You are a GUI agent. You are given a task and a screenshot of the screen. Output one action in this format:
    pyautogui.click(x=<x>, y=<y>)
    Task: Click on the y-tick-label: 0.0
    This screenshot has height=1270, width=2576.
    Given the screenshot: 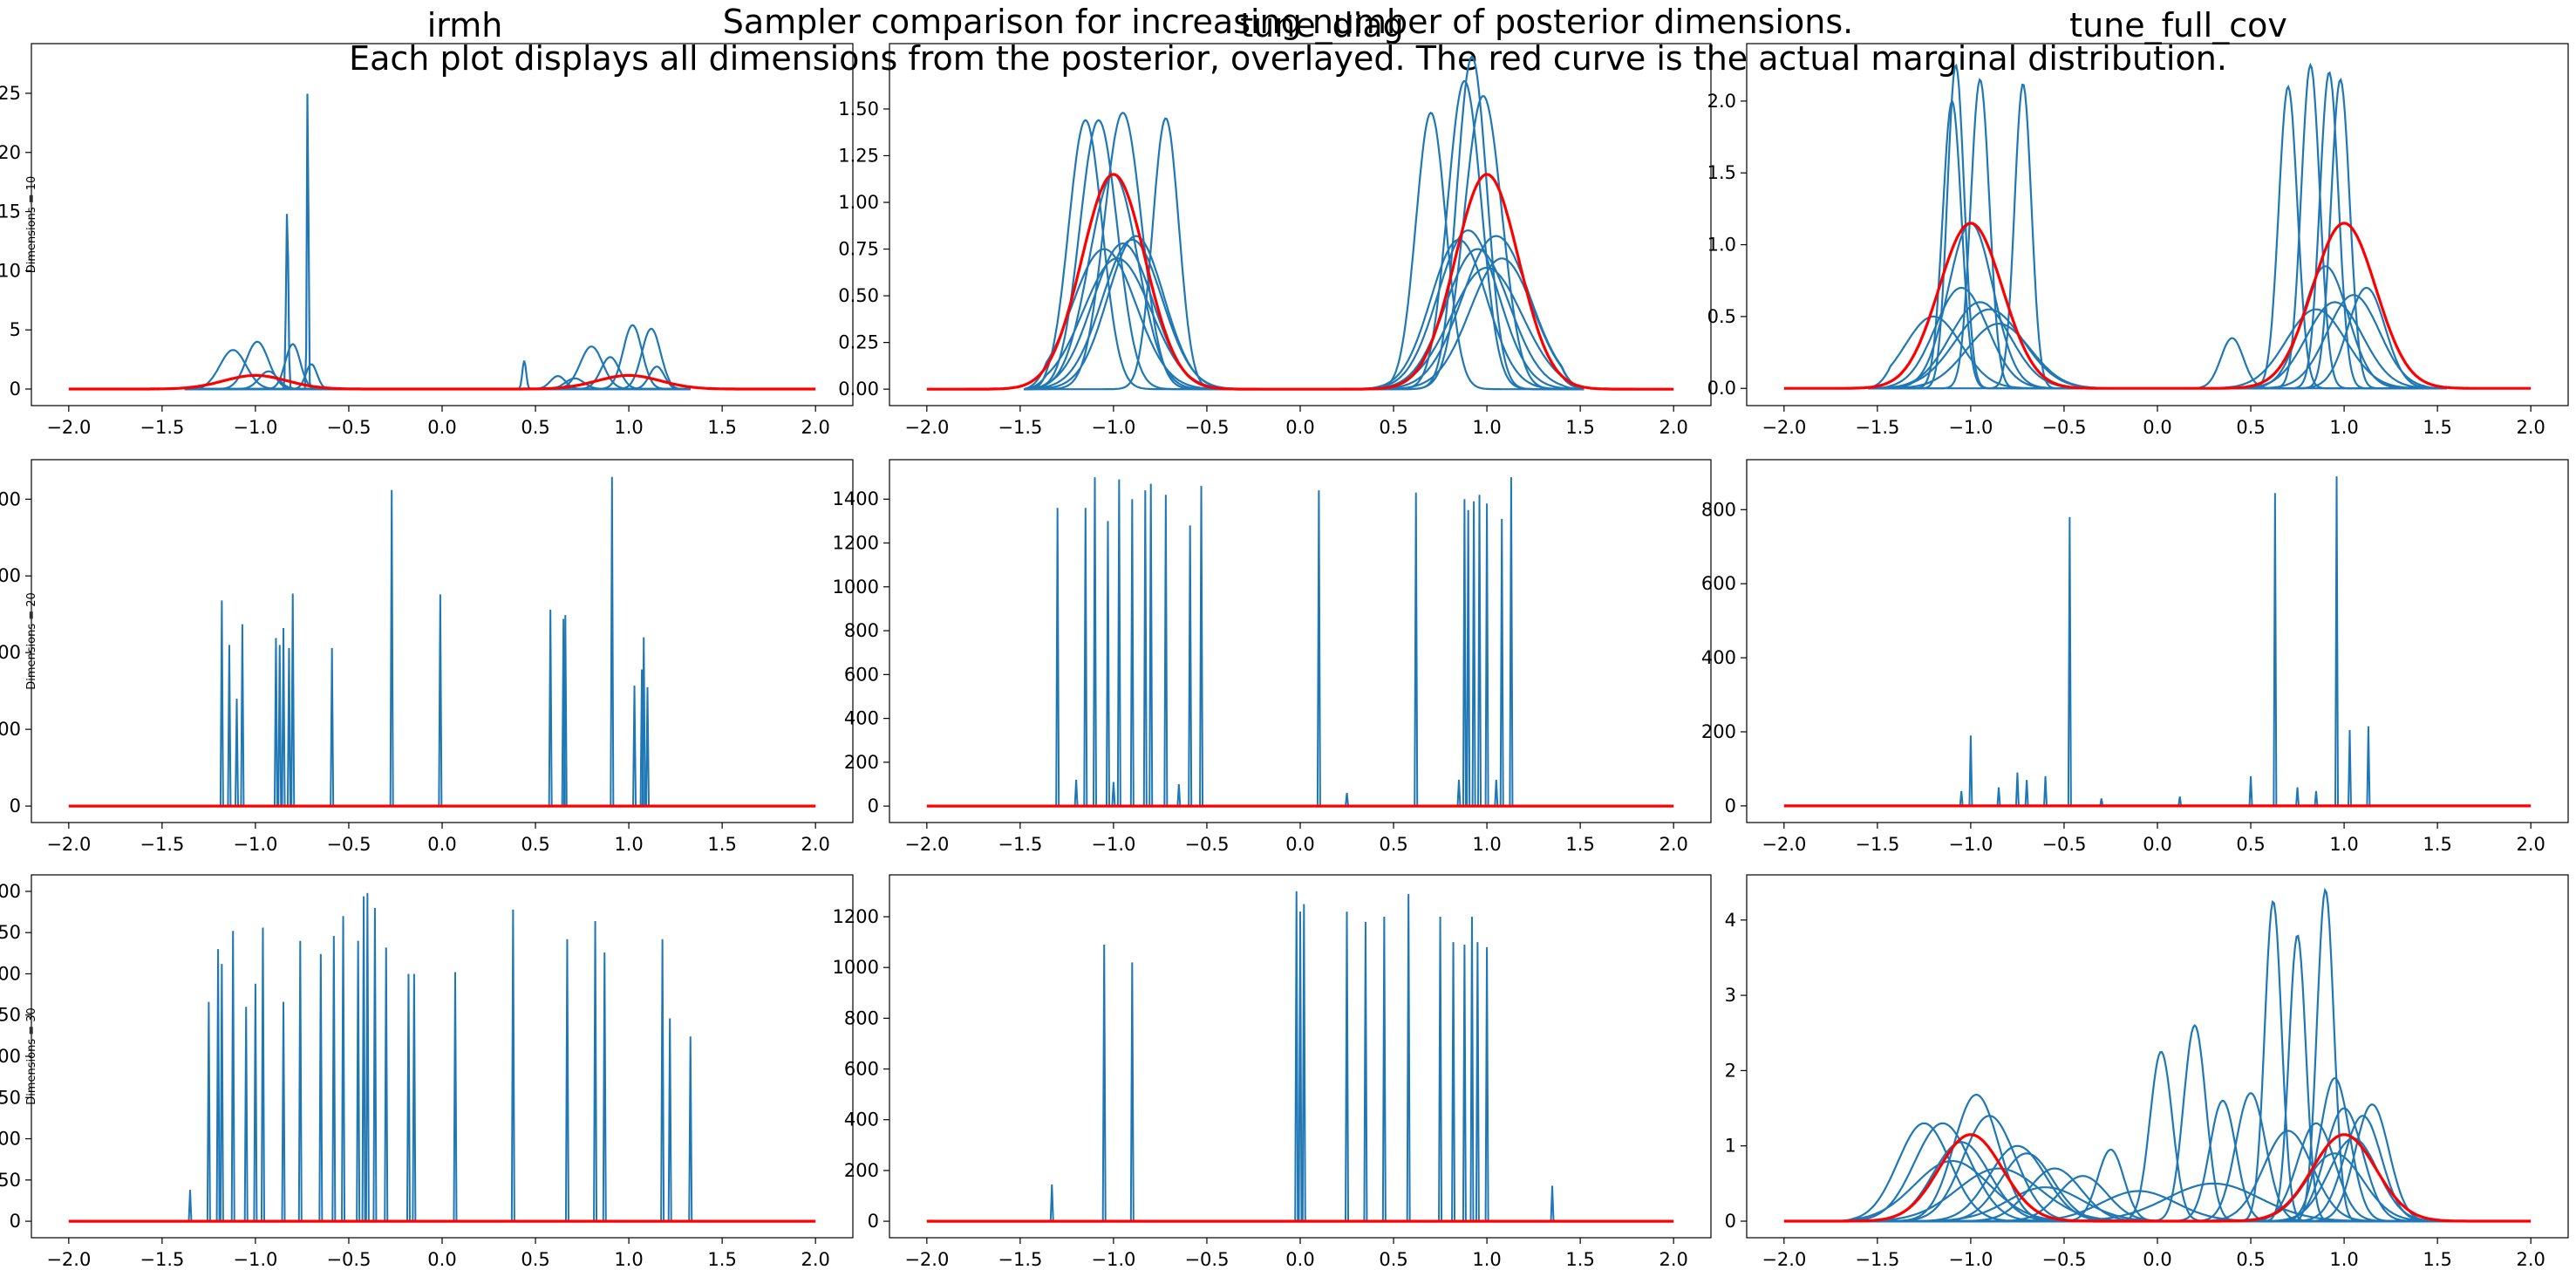 What is the action you would take?
    pyautogui.click(x=1722, y=389)
    